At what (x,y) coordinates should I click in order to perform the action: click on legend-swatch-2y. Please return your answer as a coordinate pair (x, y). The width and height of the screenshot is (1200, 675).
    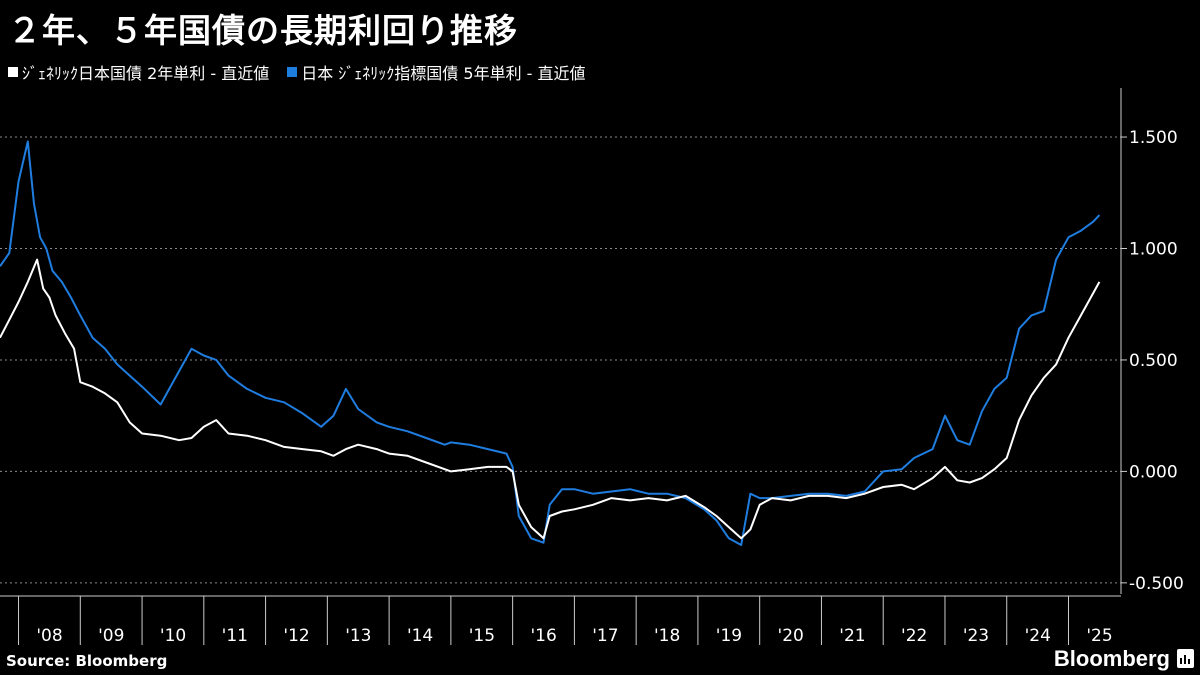
    Looking at the image, I should click on (13, 72).